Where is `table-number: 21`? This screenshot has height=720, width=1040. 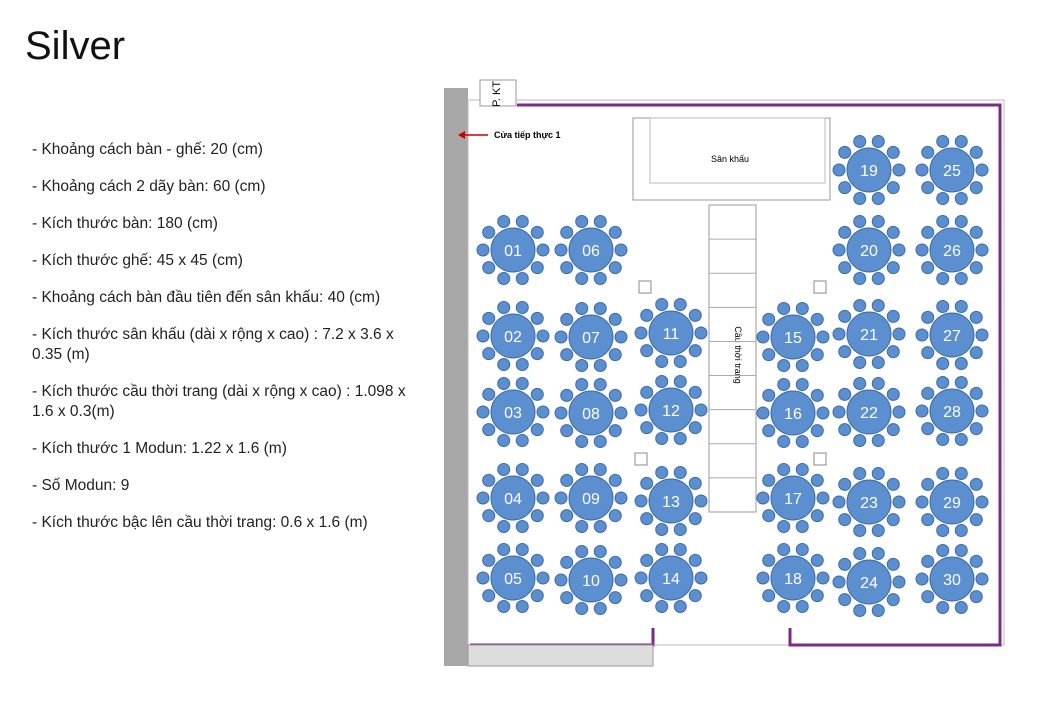 table-number: 21 is located at coordinates (869, 335).